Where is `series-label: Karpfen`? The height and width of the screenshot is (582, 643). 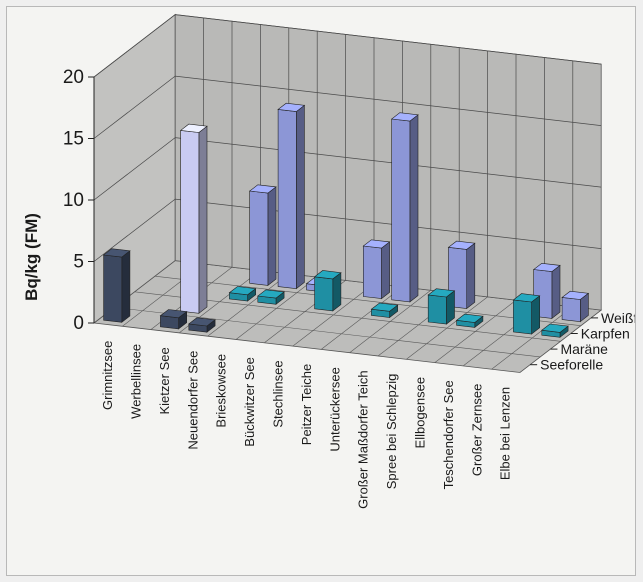 series-label: Karpfen is located at coordinates (605, 334).